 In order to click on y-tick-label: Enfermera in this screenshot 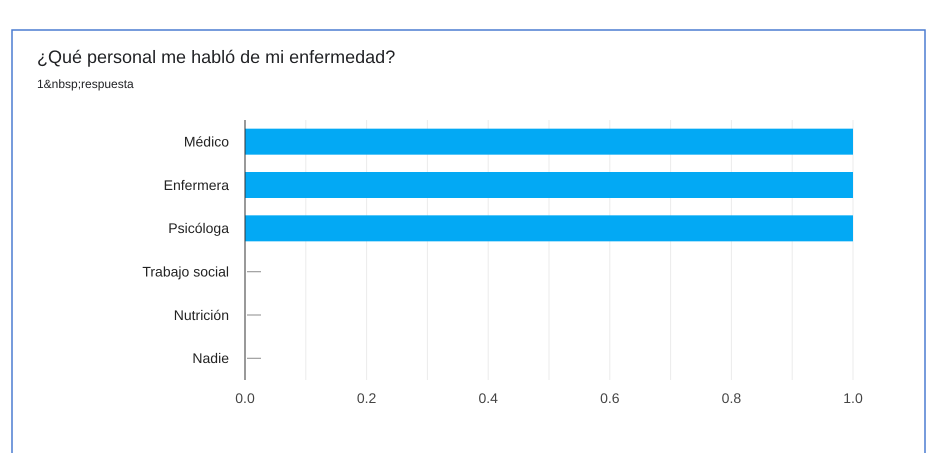, I will do `click(197, 184)`.